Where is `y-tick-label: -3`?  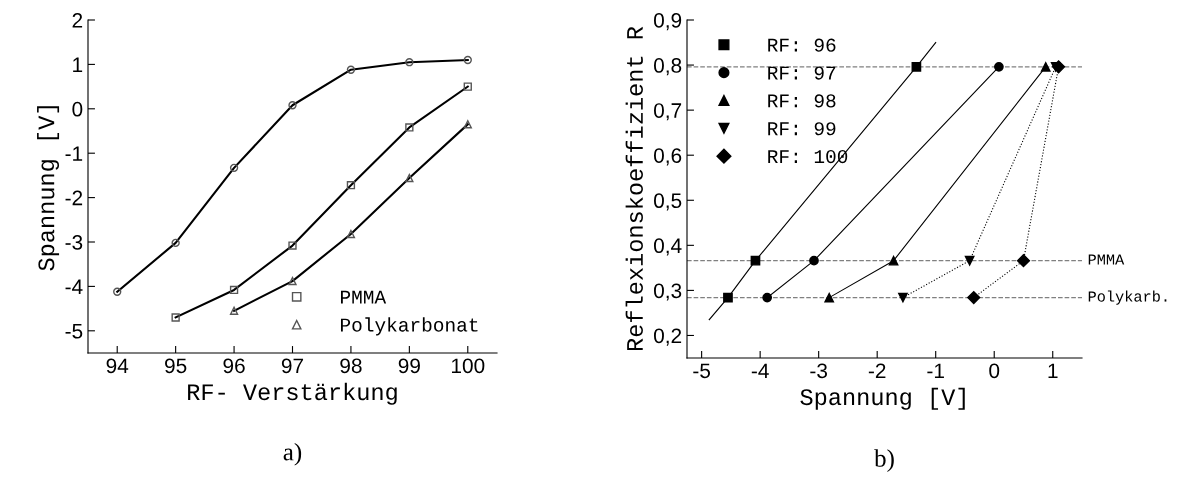
y-tick-label: -3 is located at coordinates (74, 242).